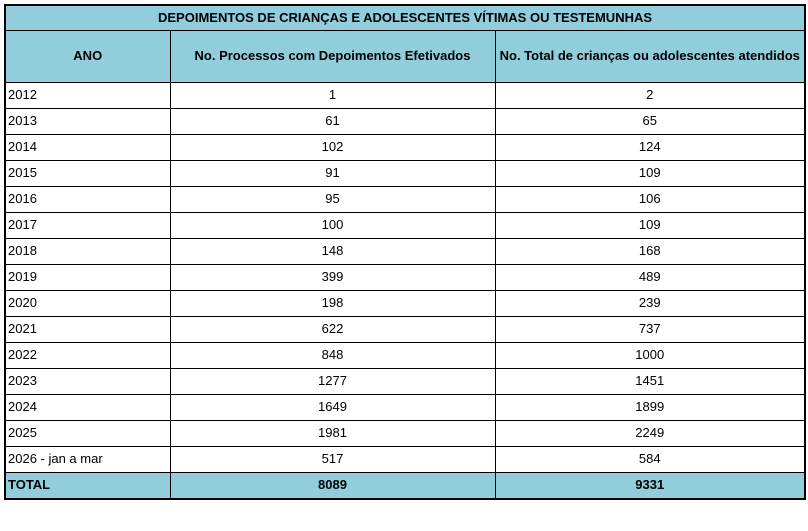  I want to click on table-row: 2018 148 168, so click(405, 251).